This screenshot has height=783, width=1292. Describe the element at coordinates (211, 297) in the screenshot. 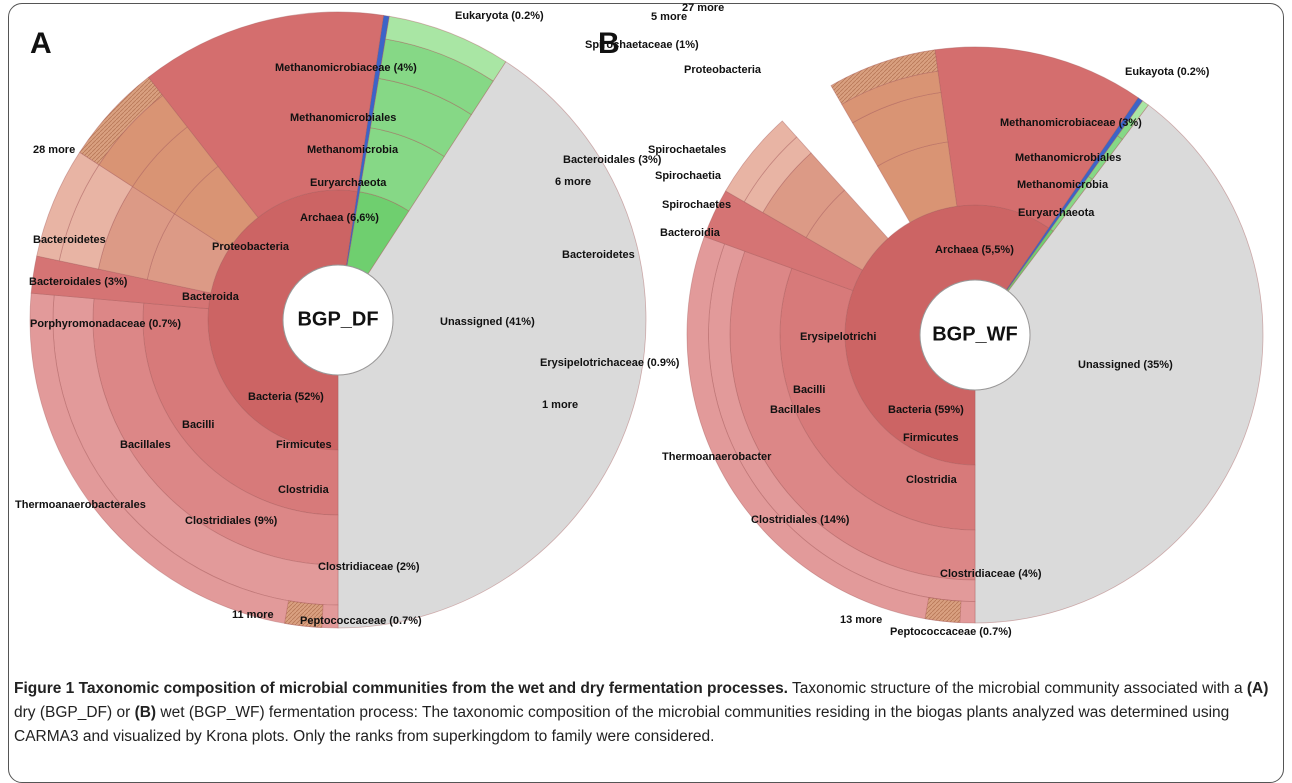

I see `segment-label: Bacteroida` at that location.